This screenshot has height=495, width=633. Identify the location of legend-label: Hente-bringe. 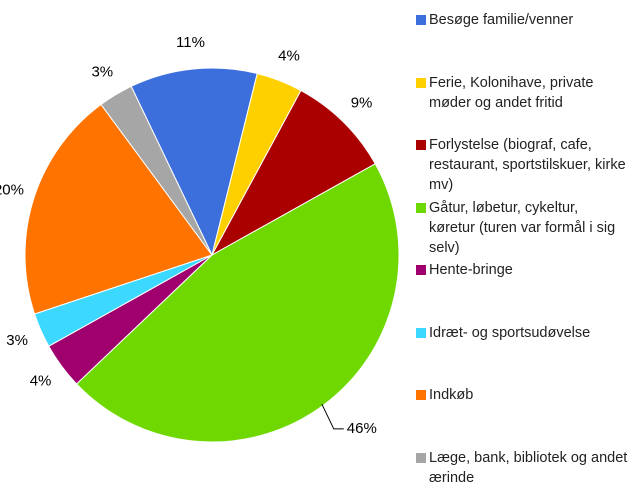
(471, 270).